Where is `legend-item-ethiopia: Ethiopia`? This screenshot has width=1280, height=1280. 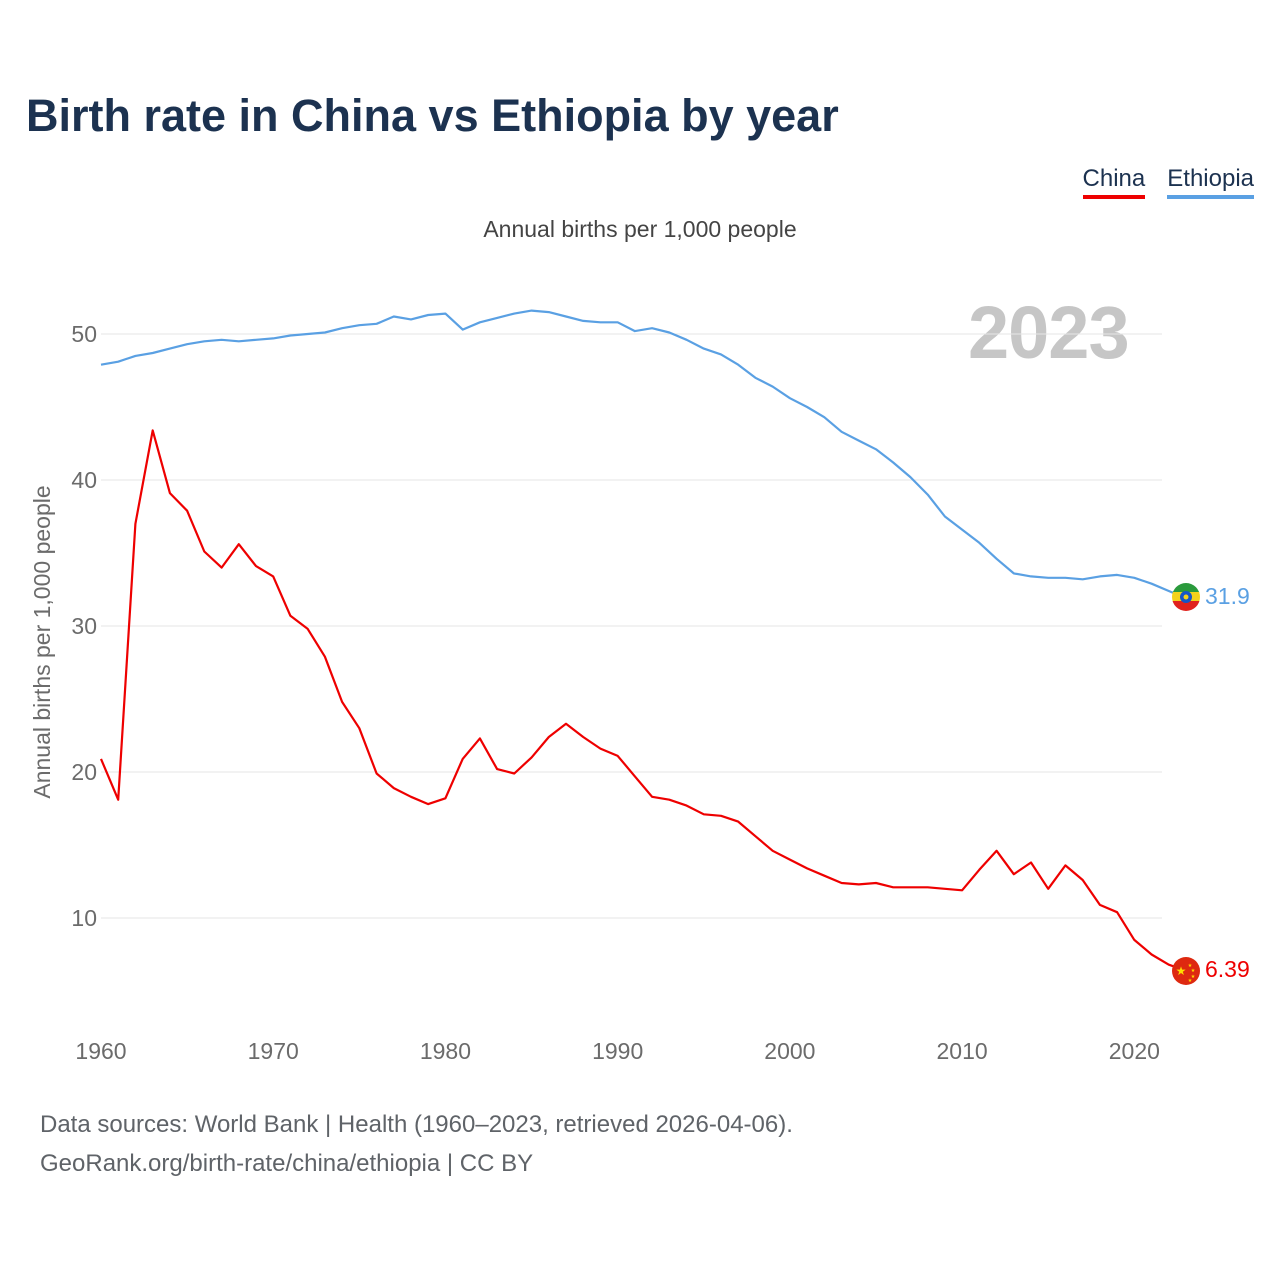
legend-item-ethiopia: Ethiopia is located at coordinates (1210, 182).